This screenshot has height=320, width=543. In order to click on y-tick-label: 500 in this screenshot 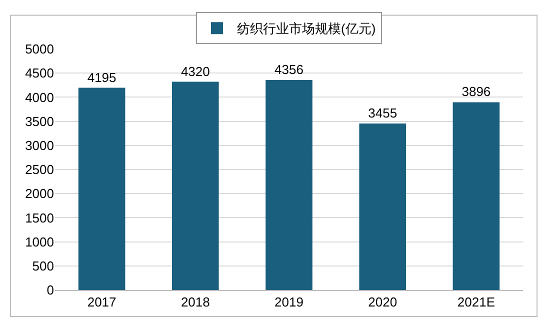, I will do `click(43, 266)`.